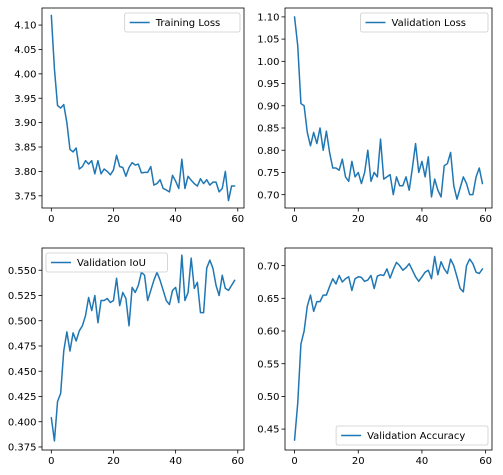 The width and height of the screenshot is (503, 475). What do you see at coordinates (268, 364) in the screenshot?
I see `y-tick-label: 0.55` at bounding box center [268, 364].